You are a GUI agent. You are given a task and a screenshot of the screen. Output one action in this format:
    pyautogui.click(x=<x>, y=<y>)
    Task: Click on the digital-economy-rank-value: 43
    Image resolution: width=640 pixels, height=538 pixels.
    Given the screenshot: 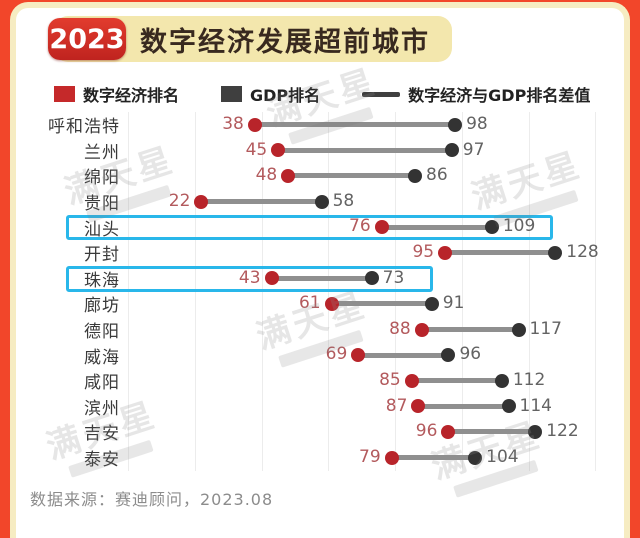 What is the action you would take?
    pyautogui.click(x=249, y=277)
    